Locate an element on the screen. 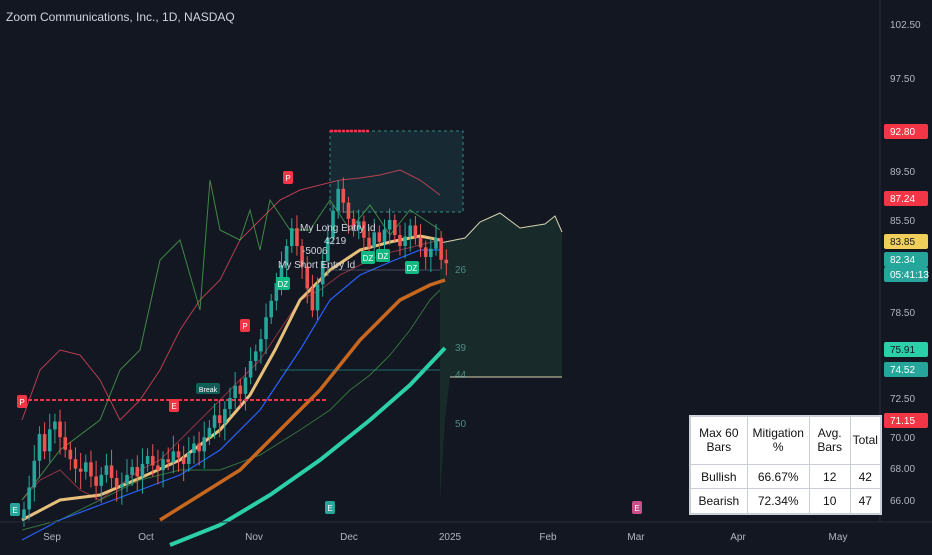 This screenshot has height=555, width=932. price-badge-label: 92.80 is located at coordinates (902, 132).